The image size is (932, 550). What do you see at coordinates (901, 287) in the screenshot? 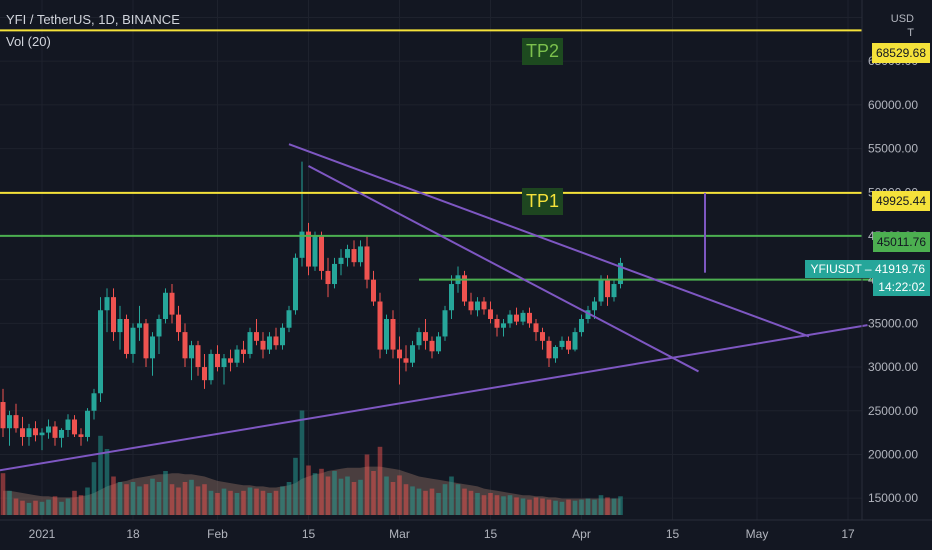
I see `candle-countdown: 14:22:02` at bounding box center [901, 287].